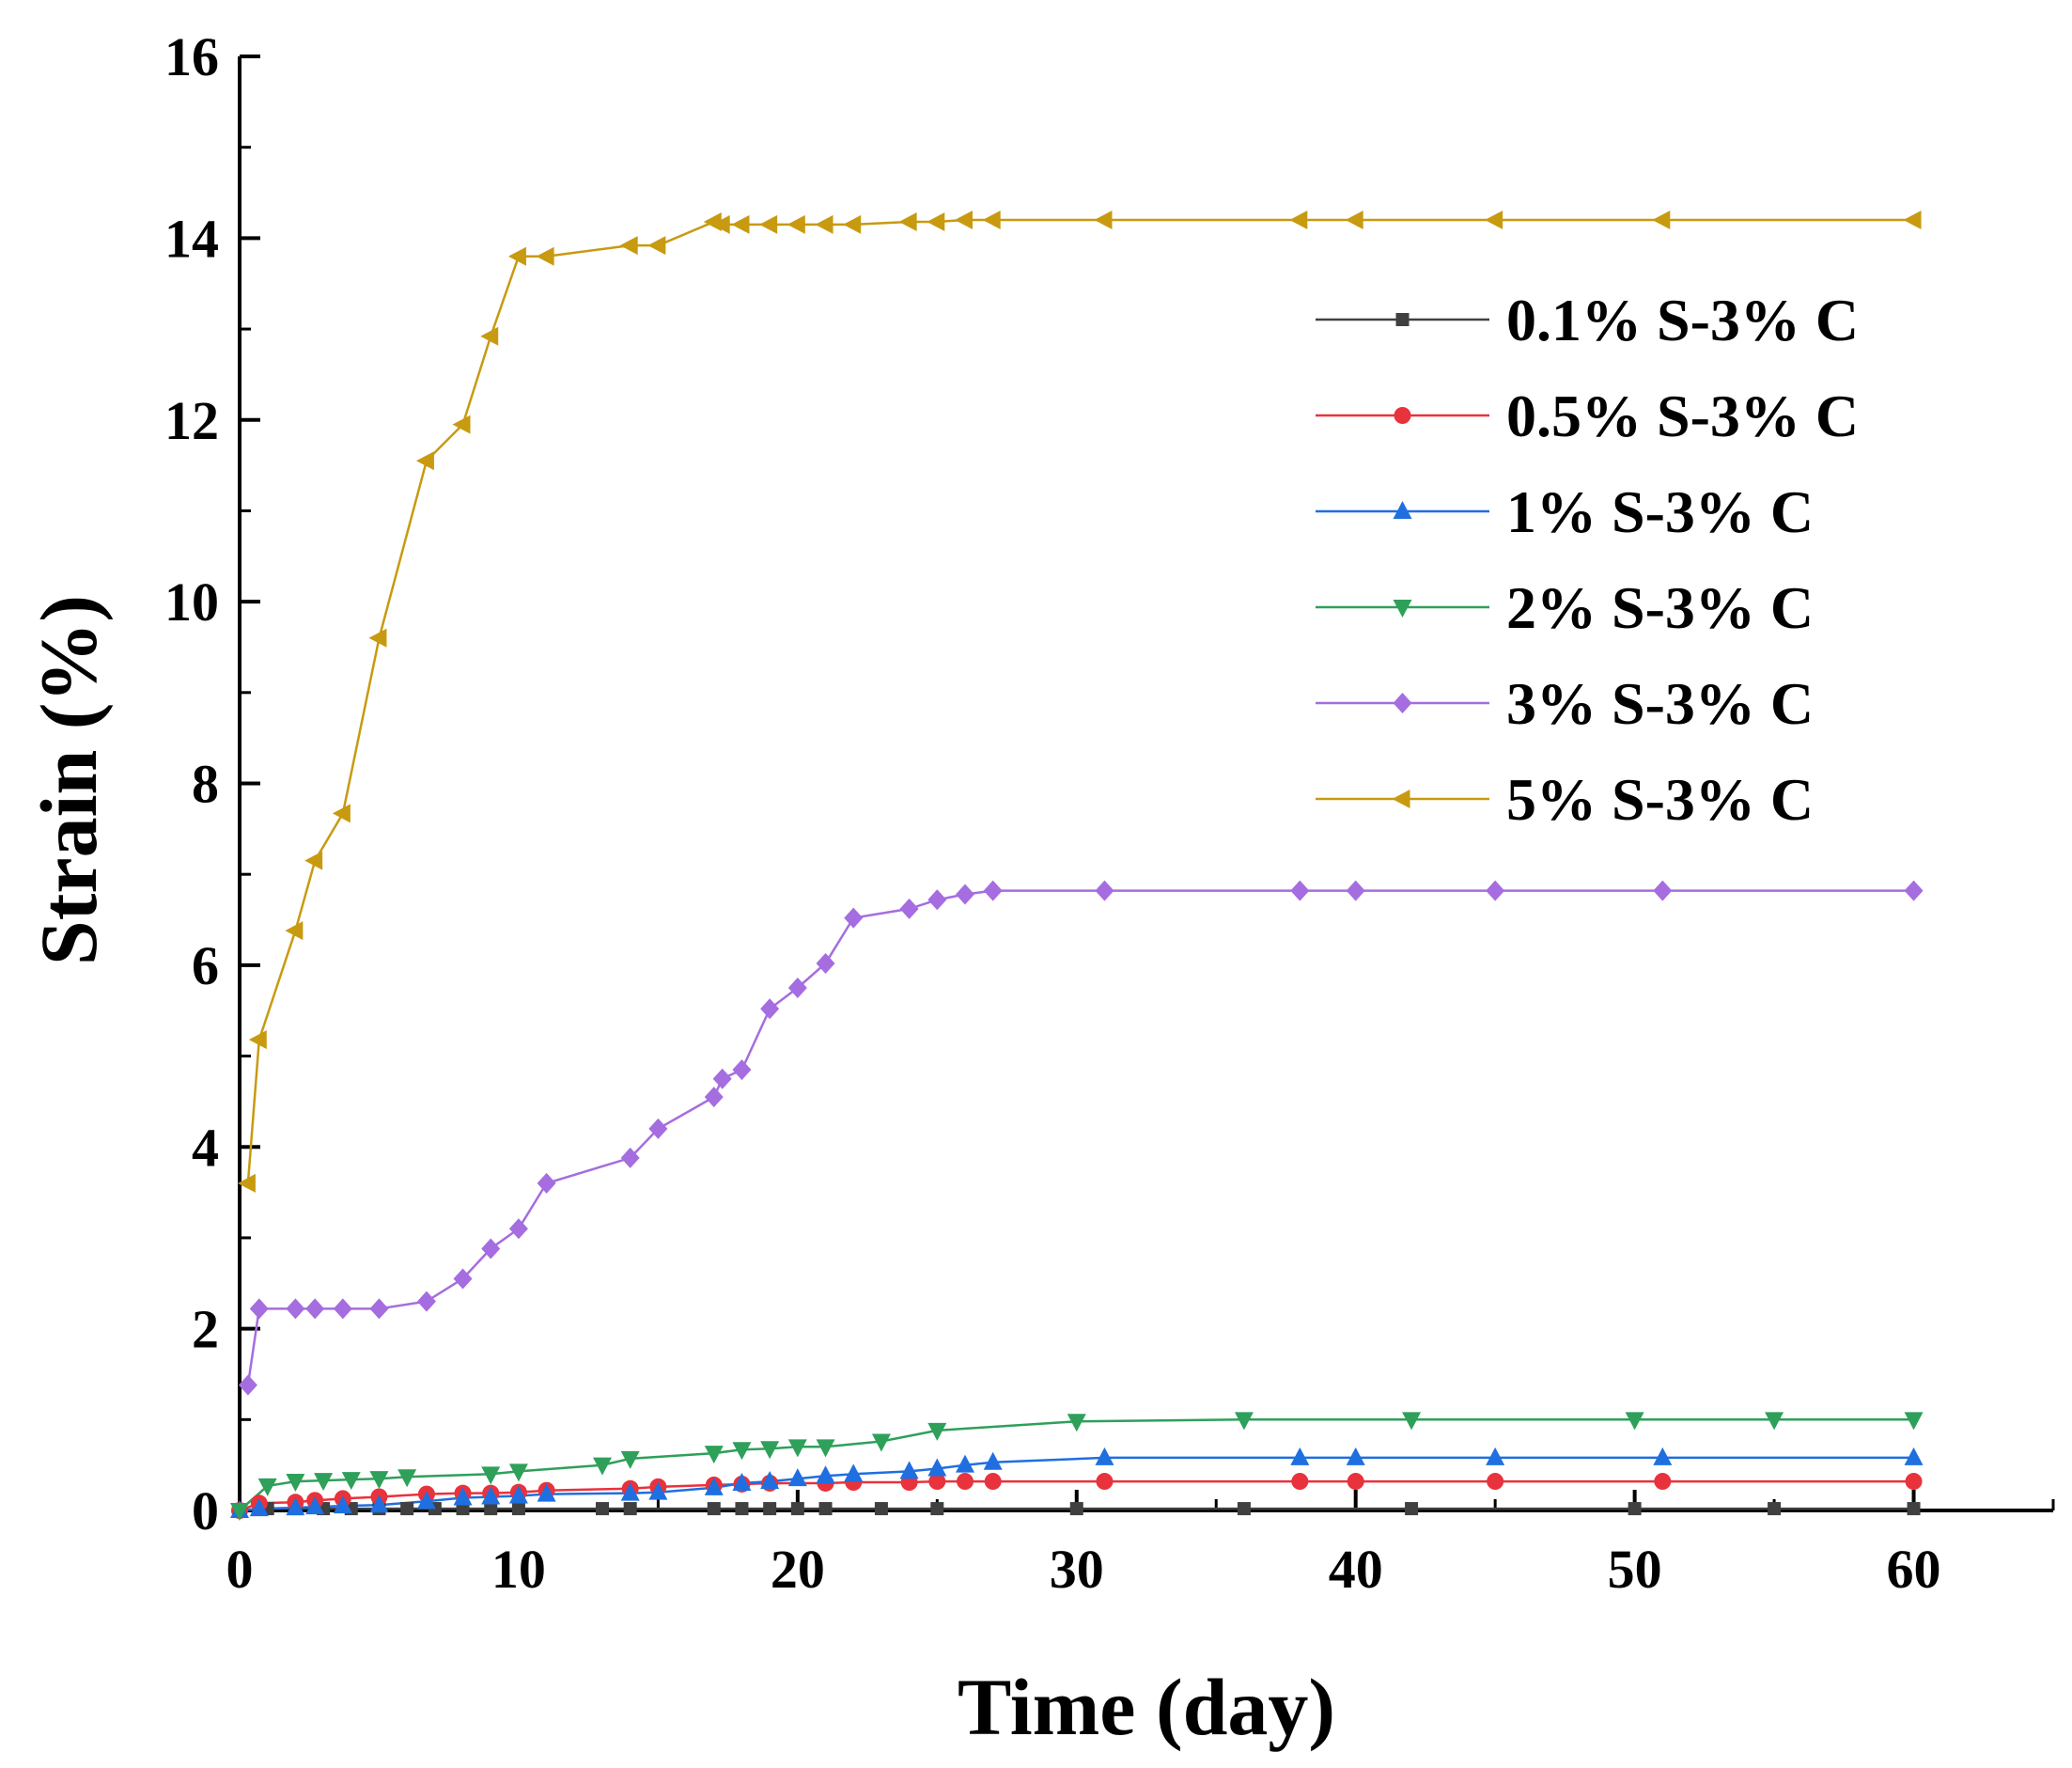  Describe the element at coordinates (68, 780) in the screenshot. I see `y-axis-title: Strain (%)` at that location.